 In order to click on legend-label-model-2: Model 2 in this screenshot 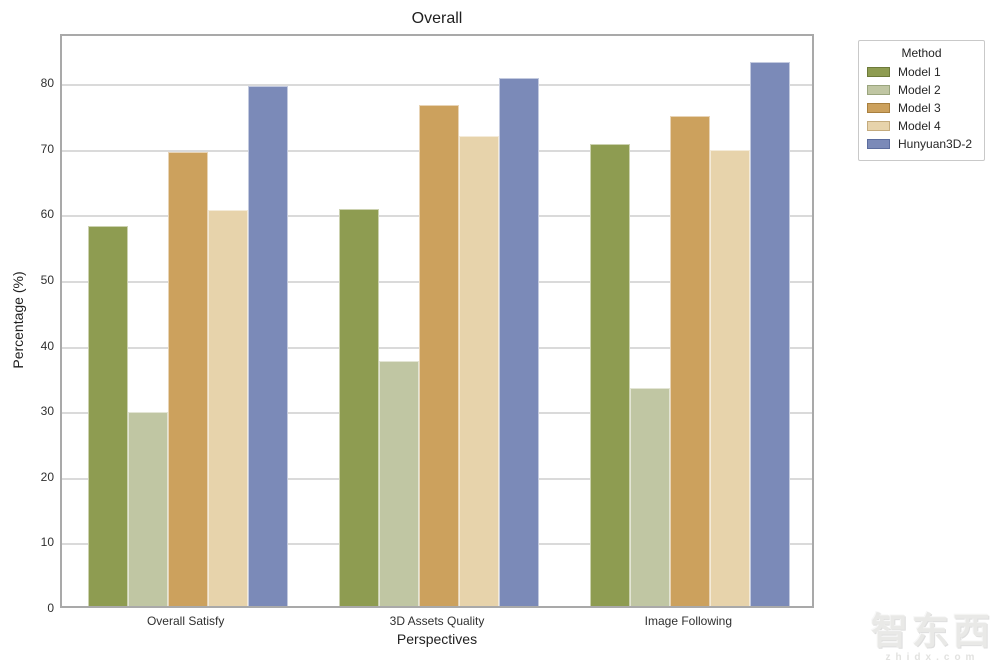, I will do `click(919, 90)`.